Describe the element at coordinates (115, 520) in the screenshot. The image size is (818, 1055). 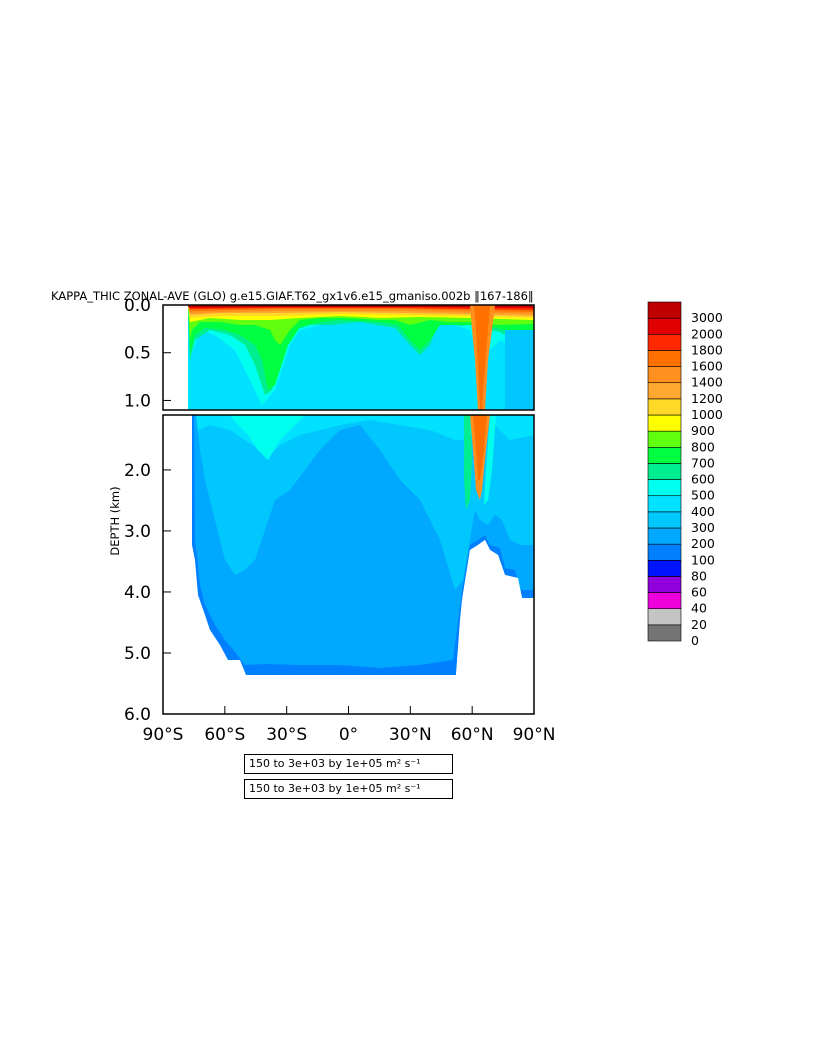
I see `y-axis-label: DEPTH (km)` at that location.